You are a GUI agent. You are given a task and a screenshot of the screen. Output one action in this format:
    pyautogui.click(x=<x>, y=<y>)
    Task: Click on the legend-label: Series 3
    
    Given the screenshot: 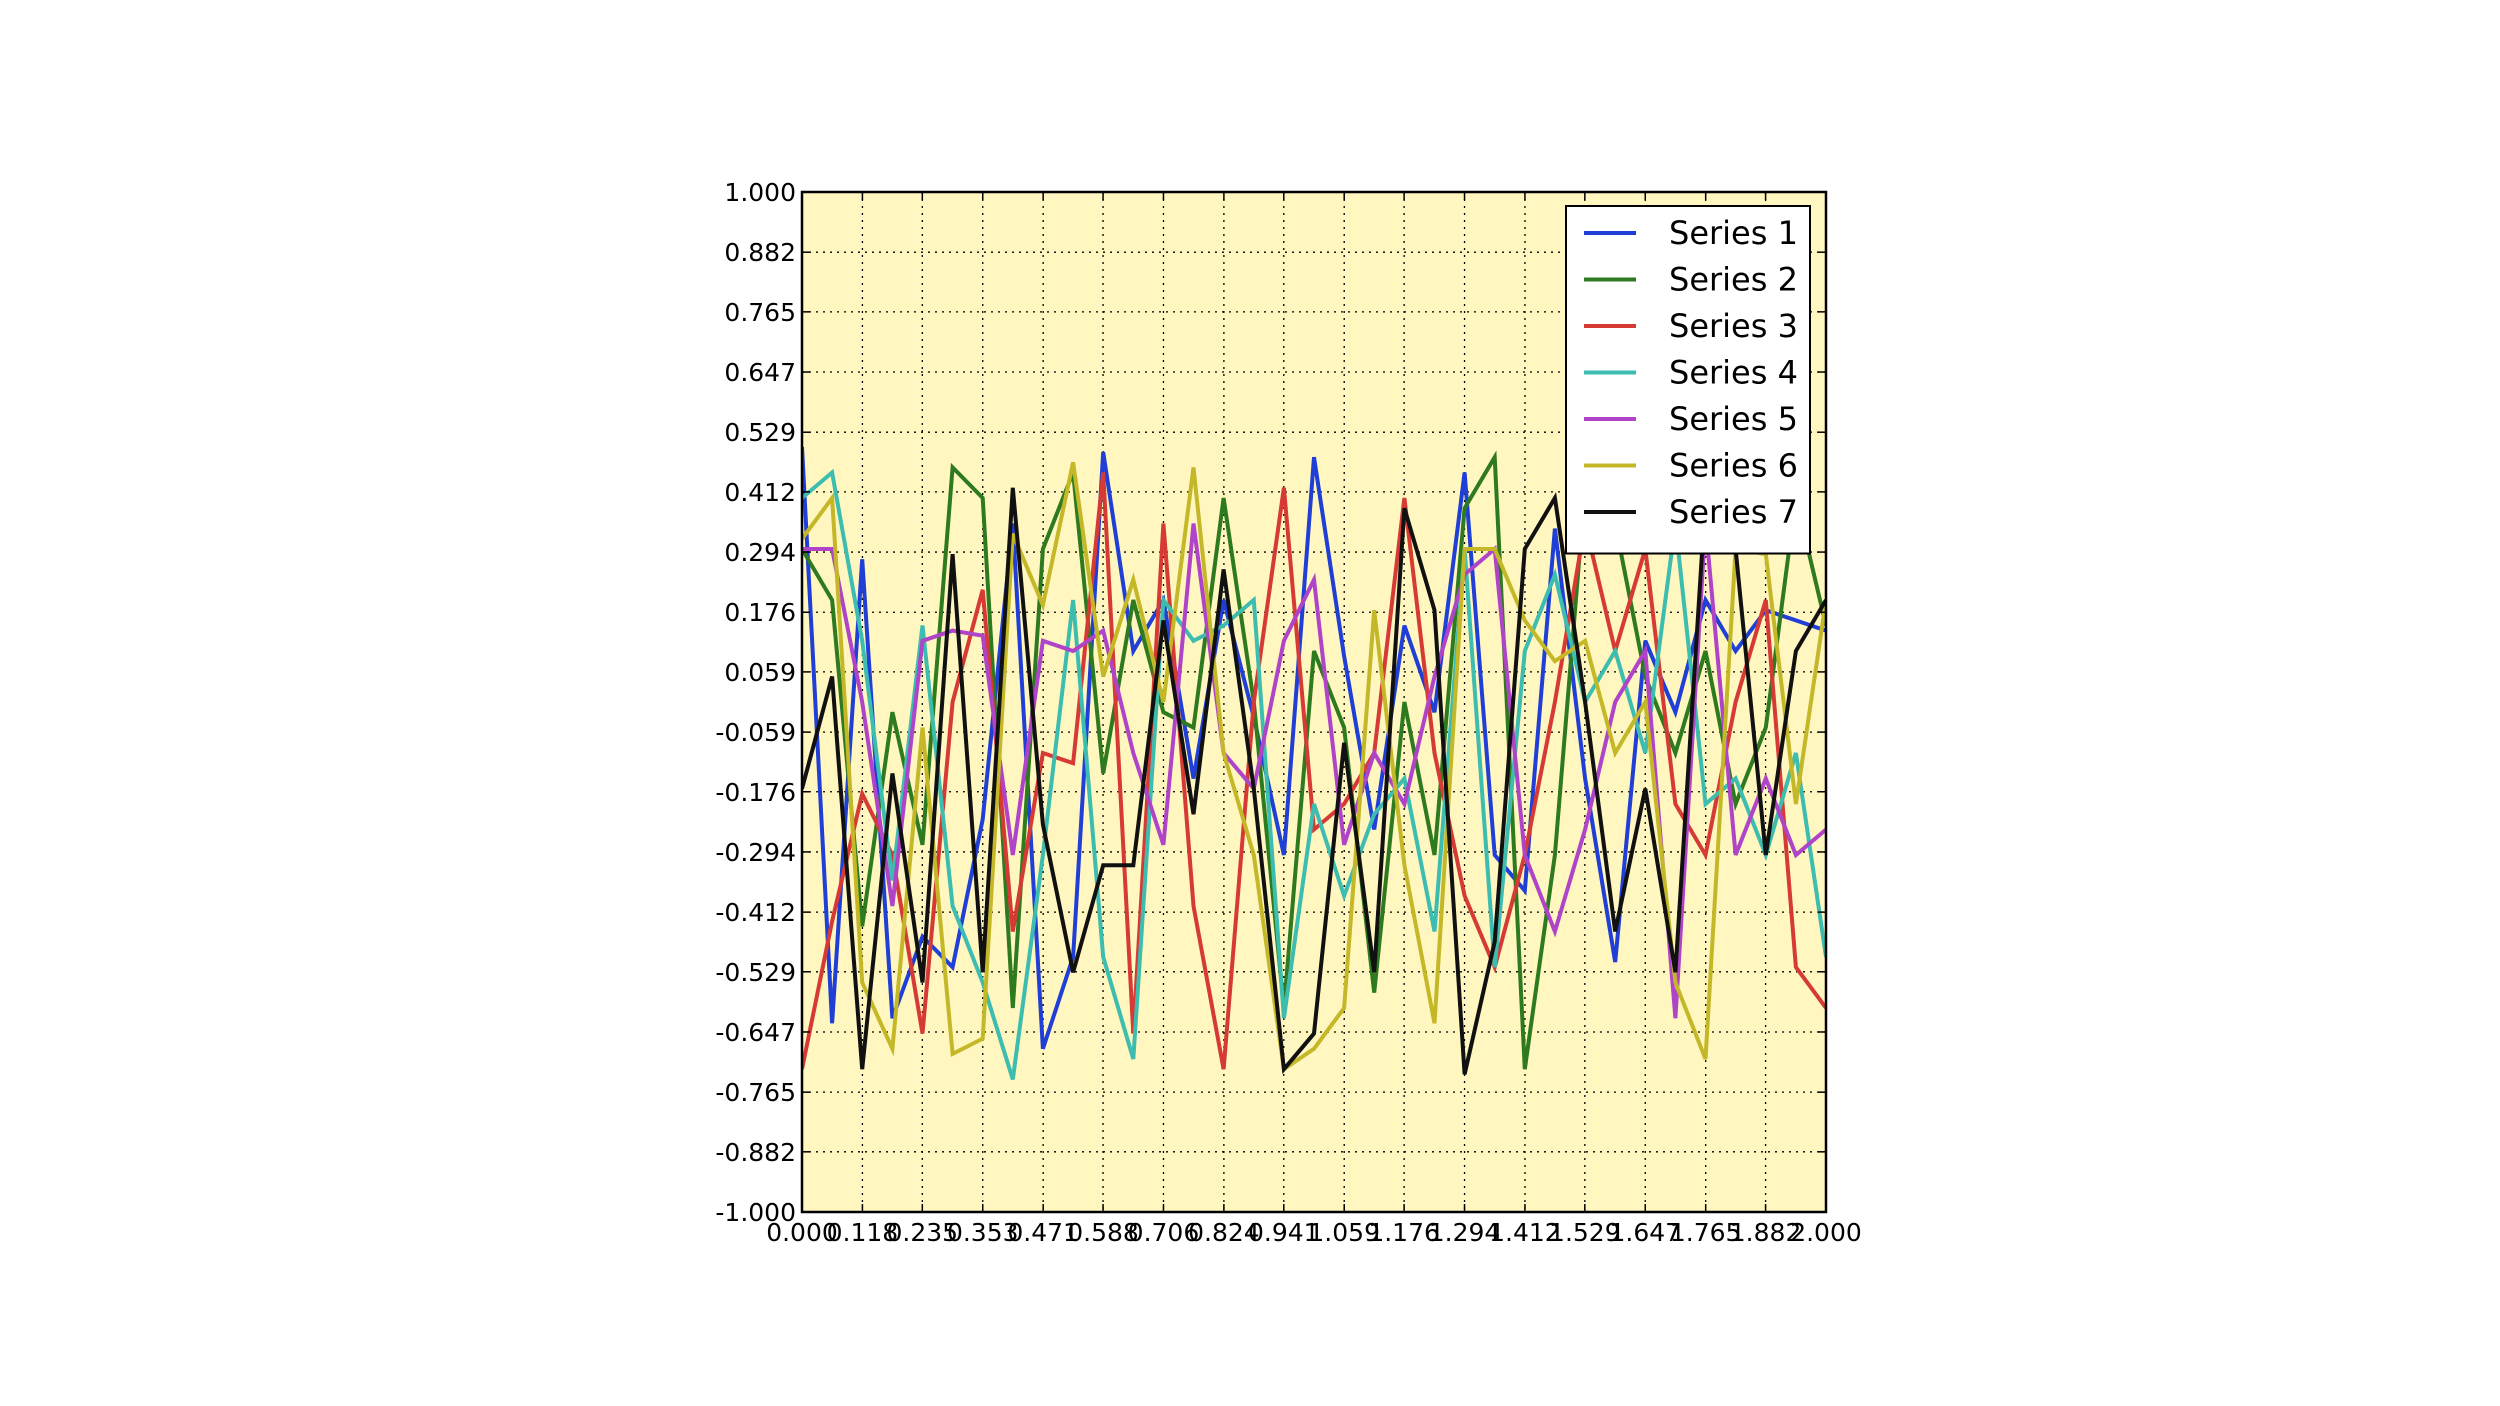 What is the action you would take?
    pyautogui.click(x=1733, y=326)
    